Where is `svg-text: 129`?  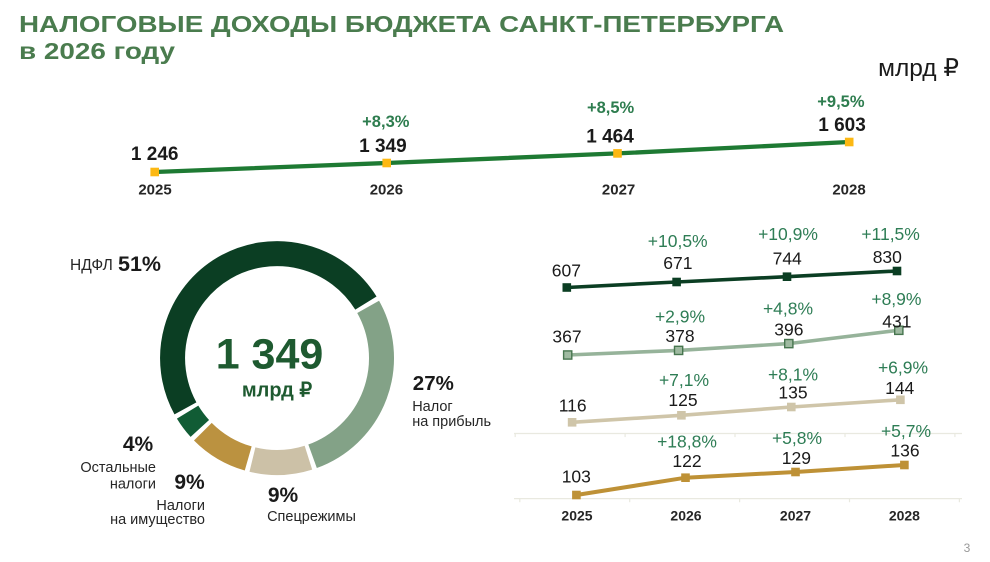 svg-text: 129 is located at coordinates (796, 458).